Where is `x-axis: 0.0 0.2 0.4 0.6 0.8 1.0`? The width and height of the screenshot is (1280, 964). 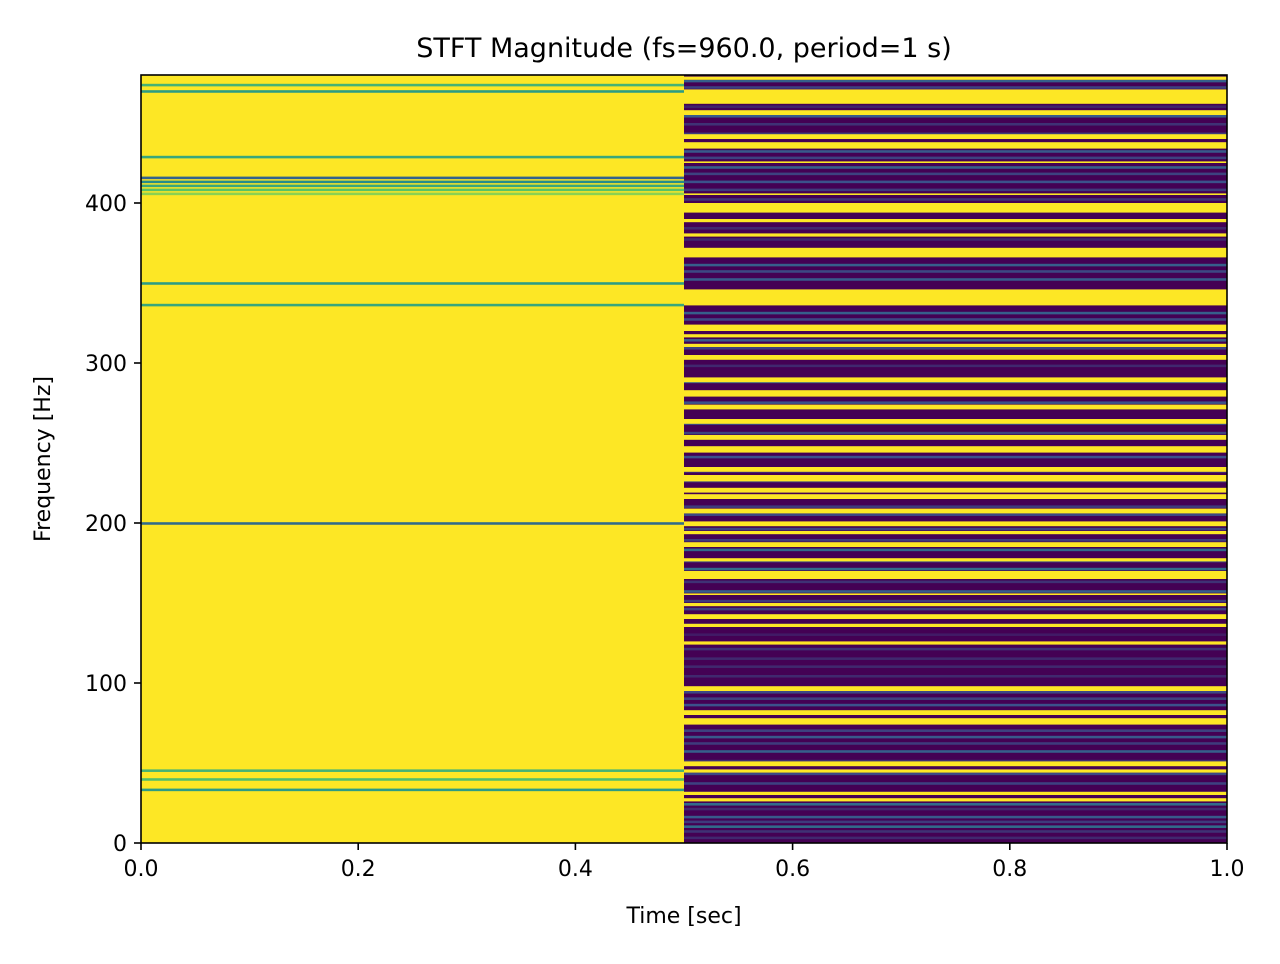
x-axis: 0.0 0.2 0.4 0.6 0.8 1.0 is located at coordinates (684, 862).